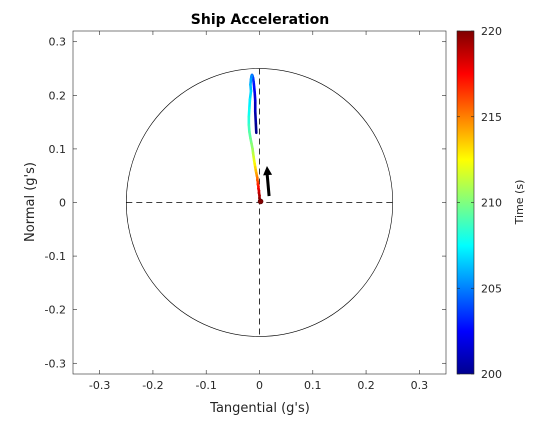 This screenshot has height=425, width=560. What do you see at coordinates (58, 95) in the screenshot?
I see `y-tick-label: 0.2` at bounding box center [58, 95].